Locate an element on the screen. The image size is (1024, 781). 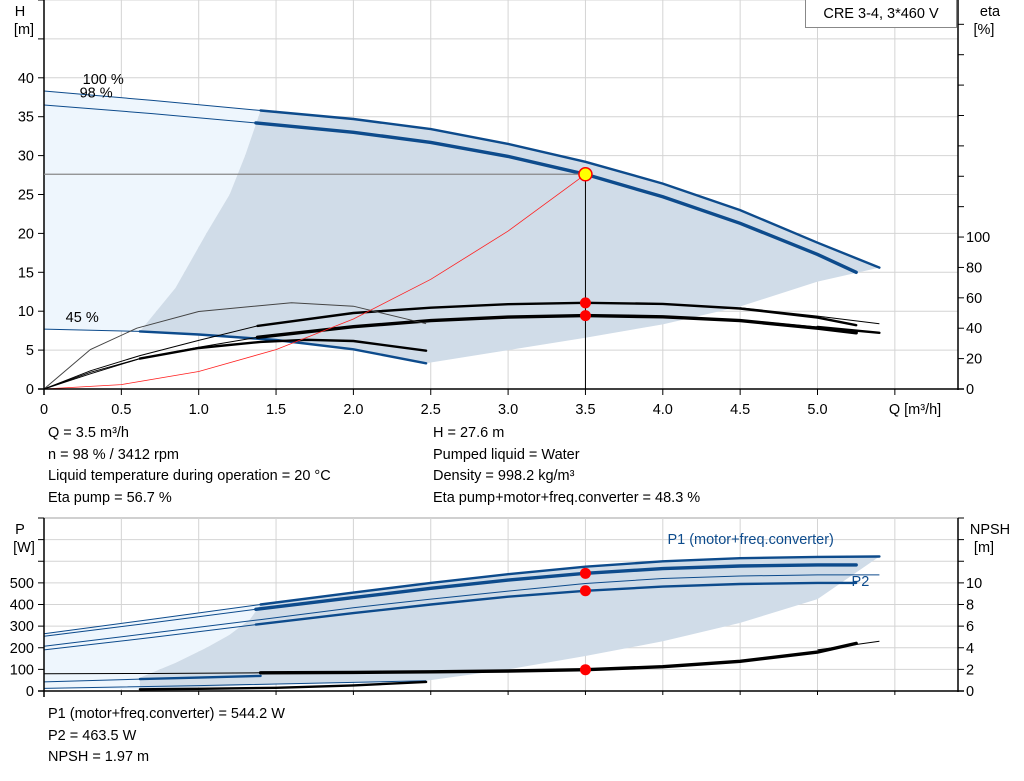
result-p2: P2 = 463.5 W is located at coordinates (92, 736).